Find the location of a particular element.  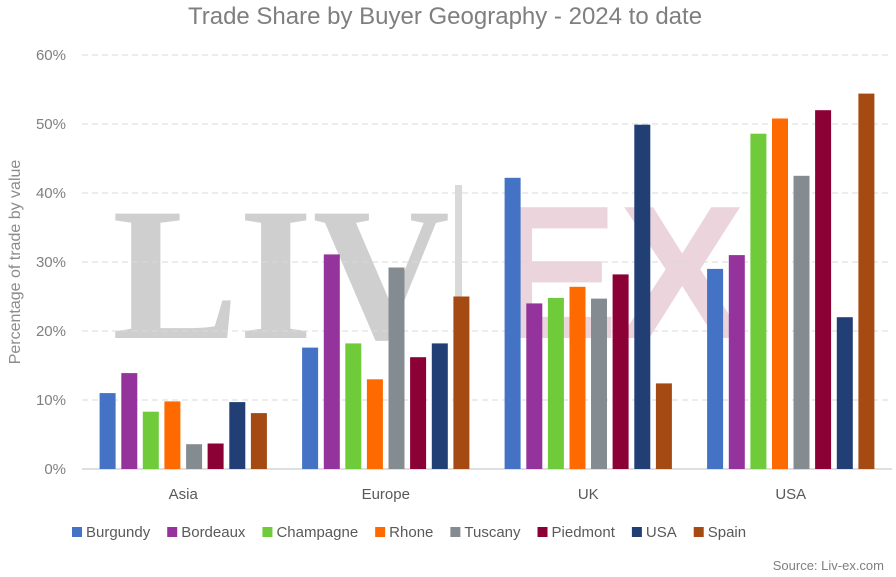

bar-spain-usa is located at coordinates (866, 281).